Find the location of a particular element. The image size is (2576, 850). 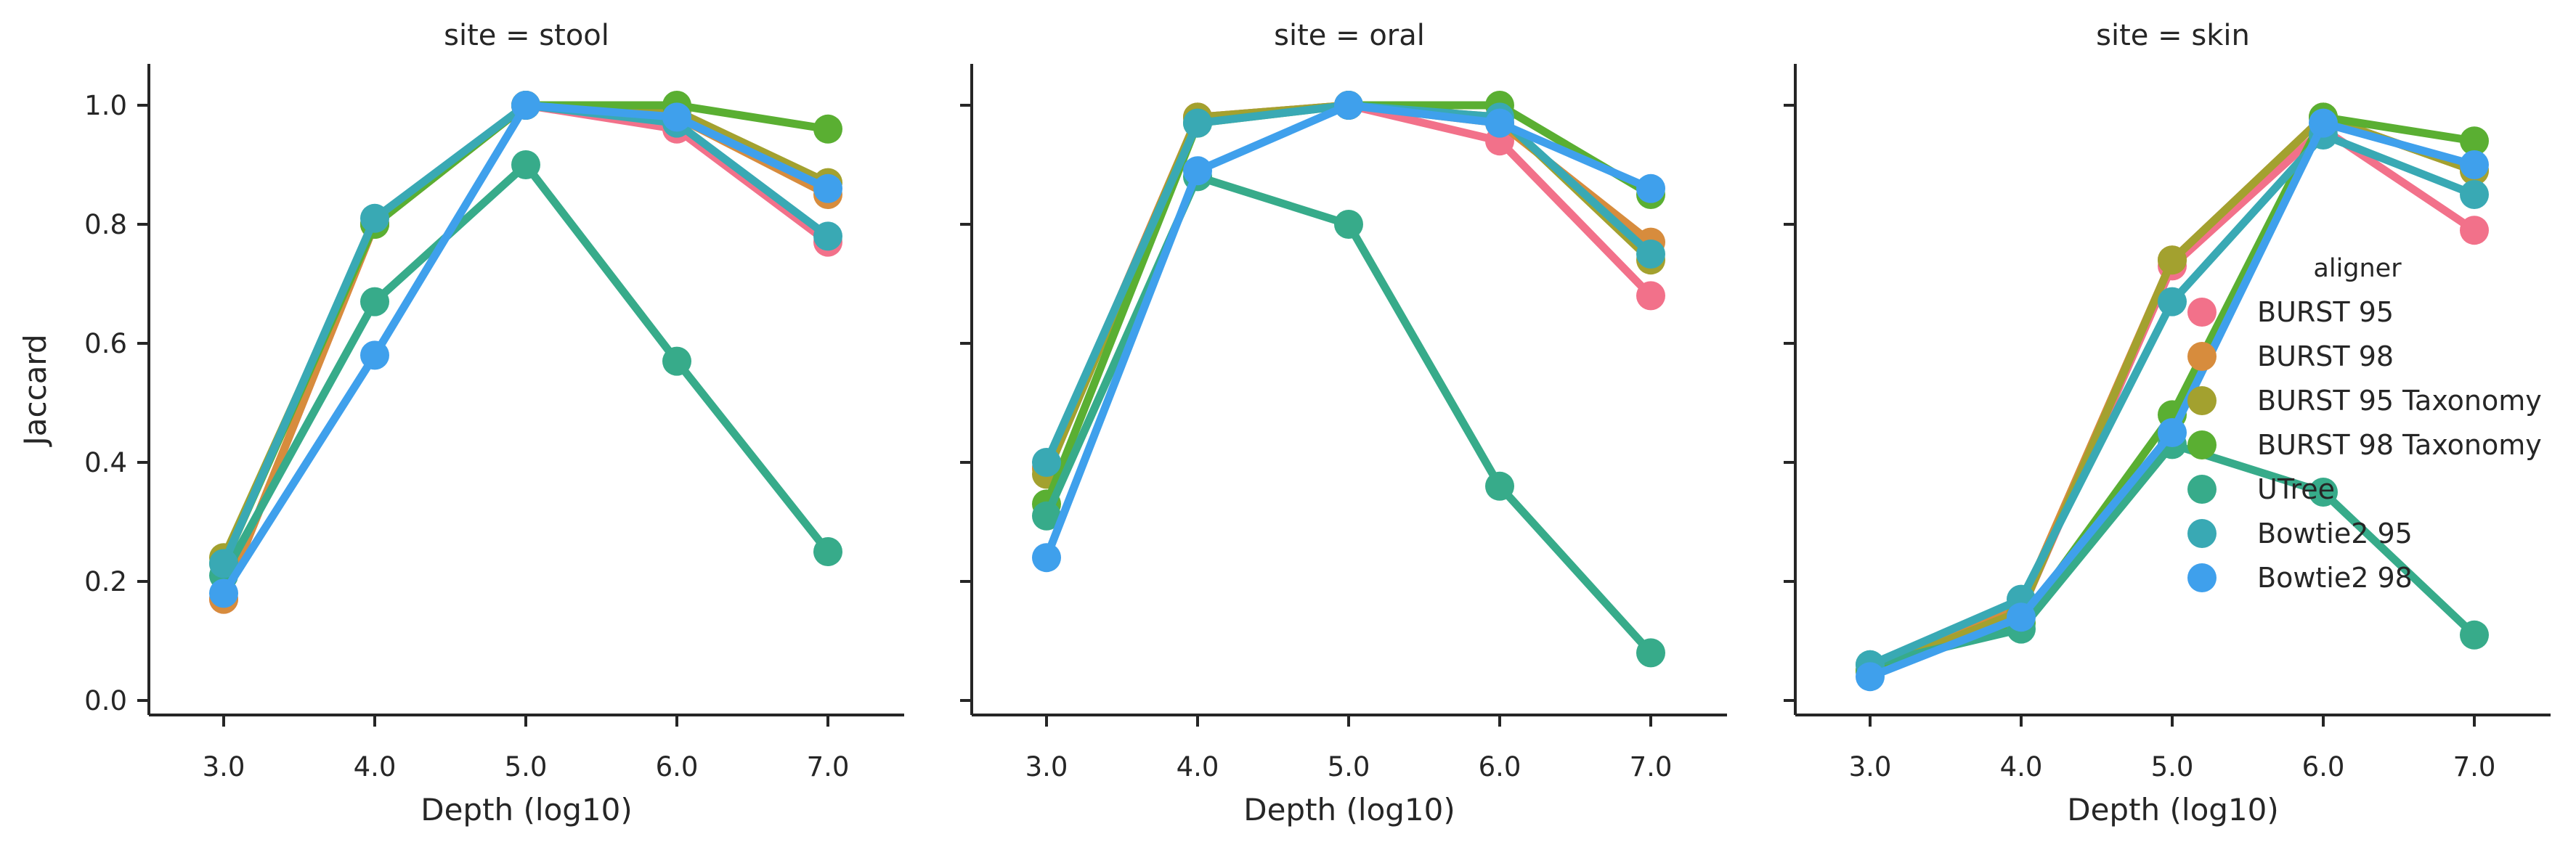

legend-entry: BURST 95 is located at coordinates (2291, 312).